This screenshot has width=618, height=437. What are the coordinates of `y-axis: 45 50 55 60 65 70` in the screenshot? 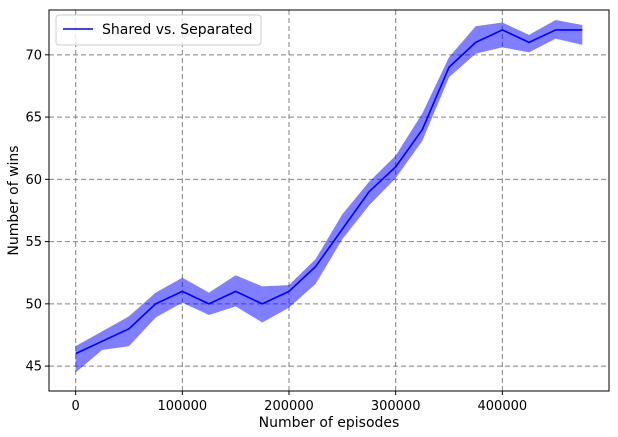 It's located at (37, 211).